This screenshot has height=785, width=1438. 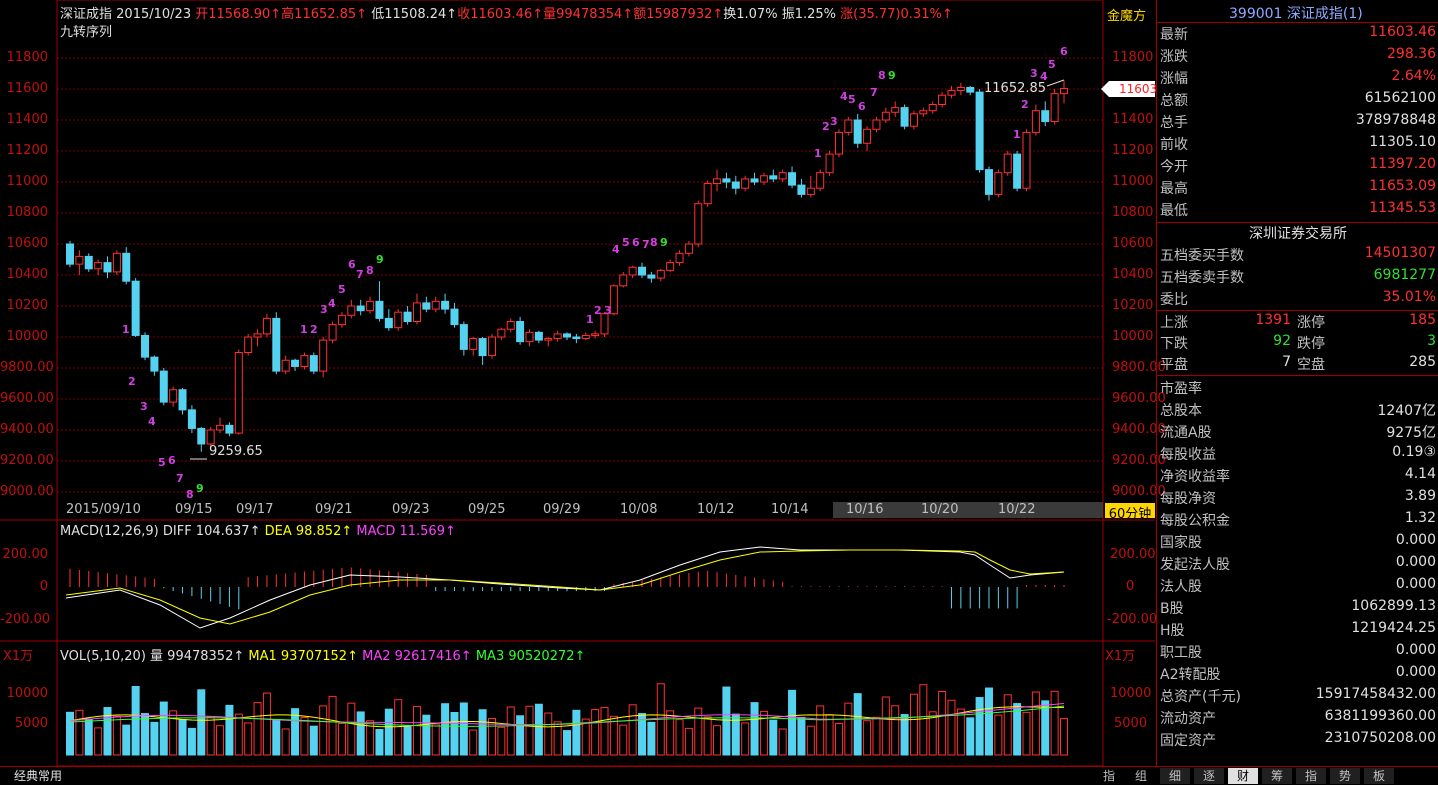 What do you see at coordinates (1195, 521) in the screenshot?
I see `fundamental-row-label: 每股公积金` at bounding box center [1195, 521].